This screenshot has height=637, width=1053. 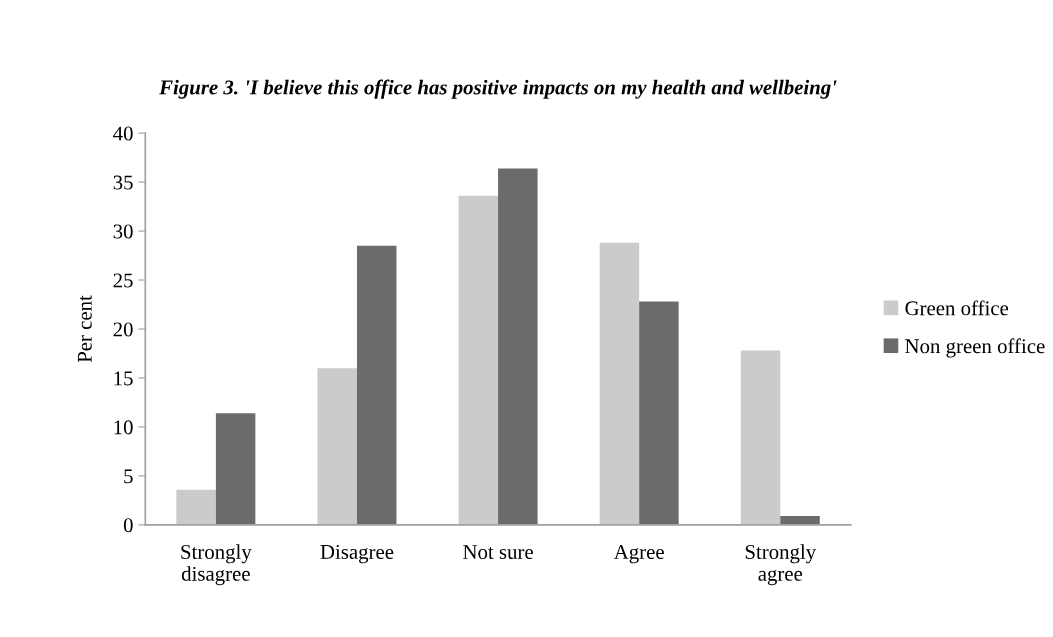 What do you see at coordinates (123, 329) in the screenshot?
I see `y-tick-label: 20` at bounding box center [123, 329].